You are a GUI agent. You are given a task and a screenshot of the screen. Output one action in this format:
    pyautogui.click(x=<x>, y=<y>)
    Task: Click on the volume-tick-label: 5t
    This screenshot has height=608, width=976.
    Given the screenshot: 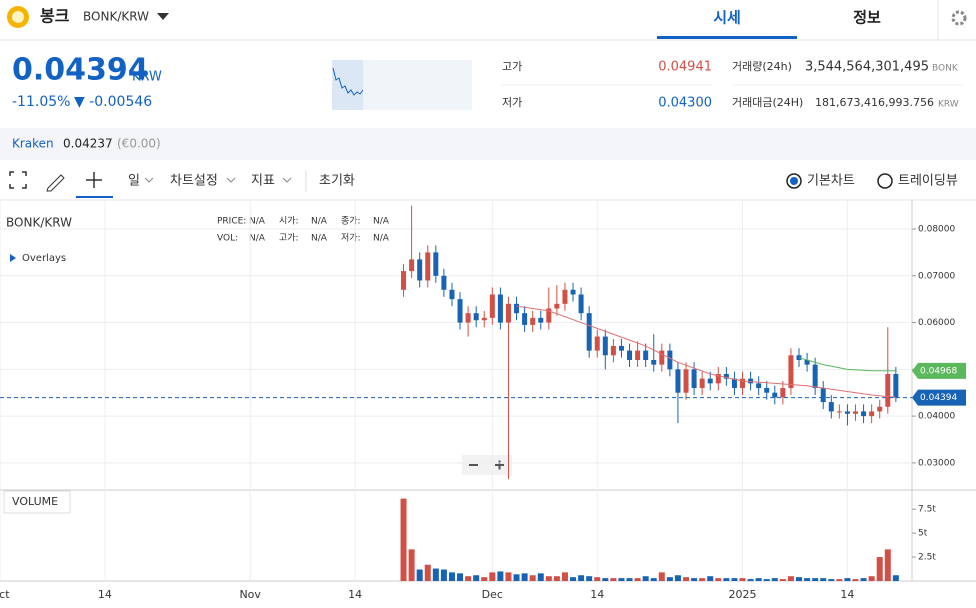 What is the action you would take?
    pyautogui.click(x=923, y=534)
    